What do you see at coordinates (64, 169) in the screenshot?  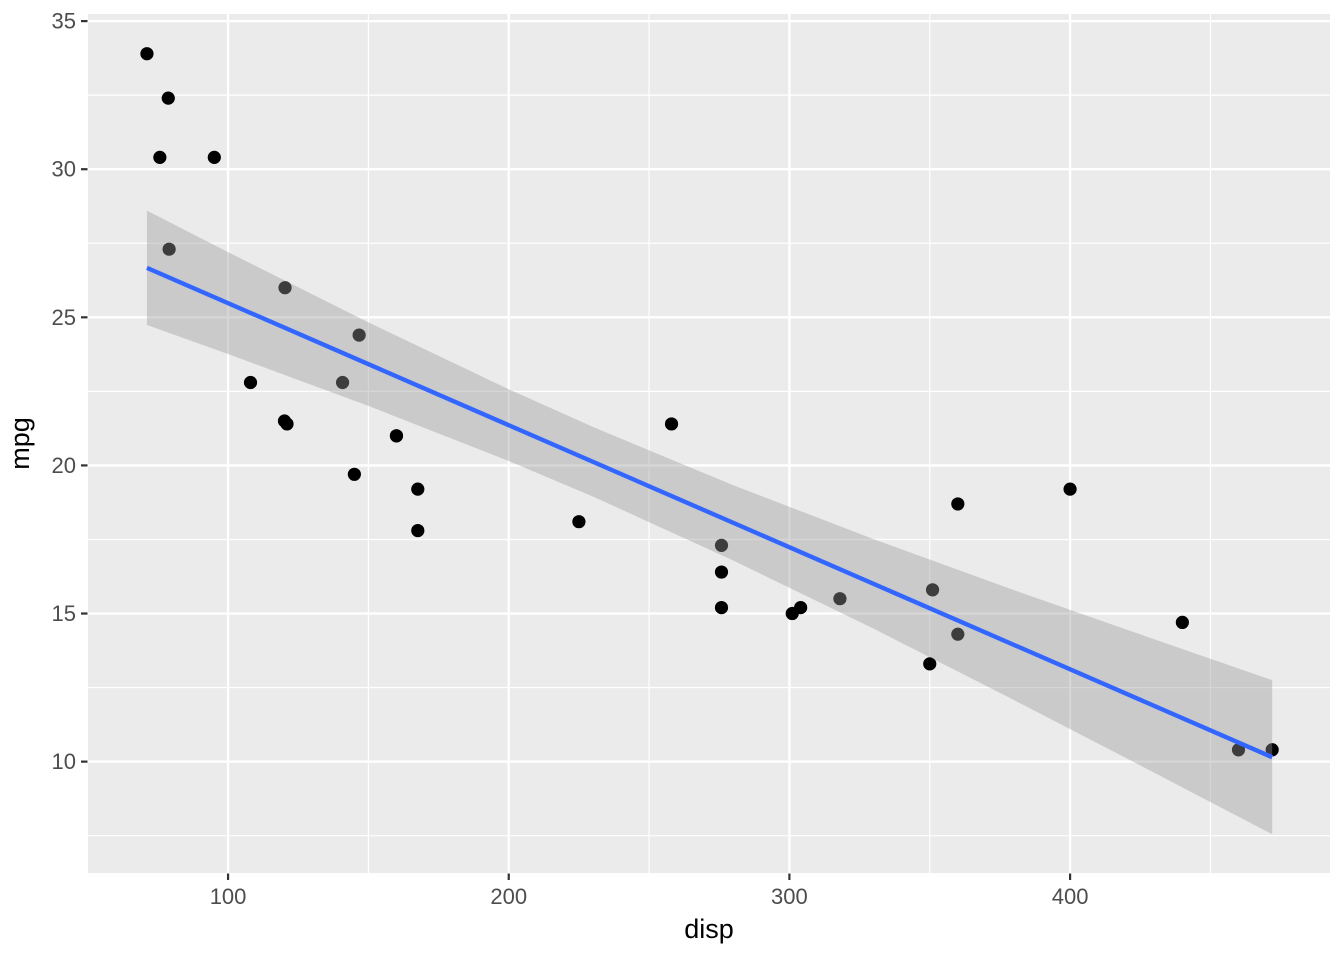 I see `y-tick-label: 30` at bounding box center [64, 169].